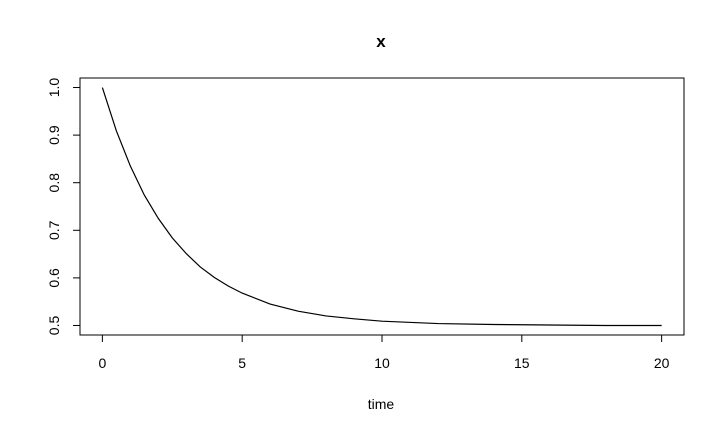 This screenshot has width=724, height=433. What do you see at coordinates (54, 88) in the screenshot?
I see `y-tick-label: 1.0` at bounding box center [54, 88].